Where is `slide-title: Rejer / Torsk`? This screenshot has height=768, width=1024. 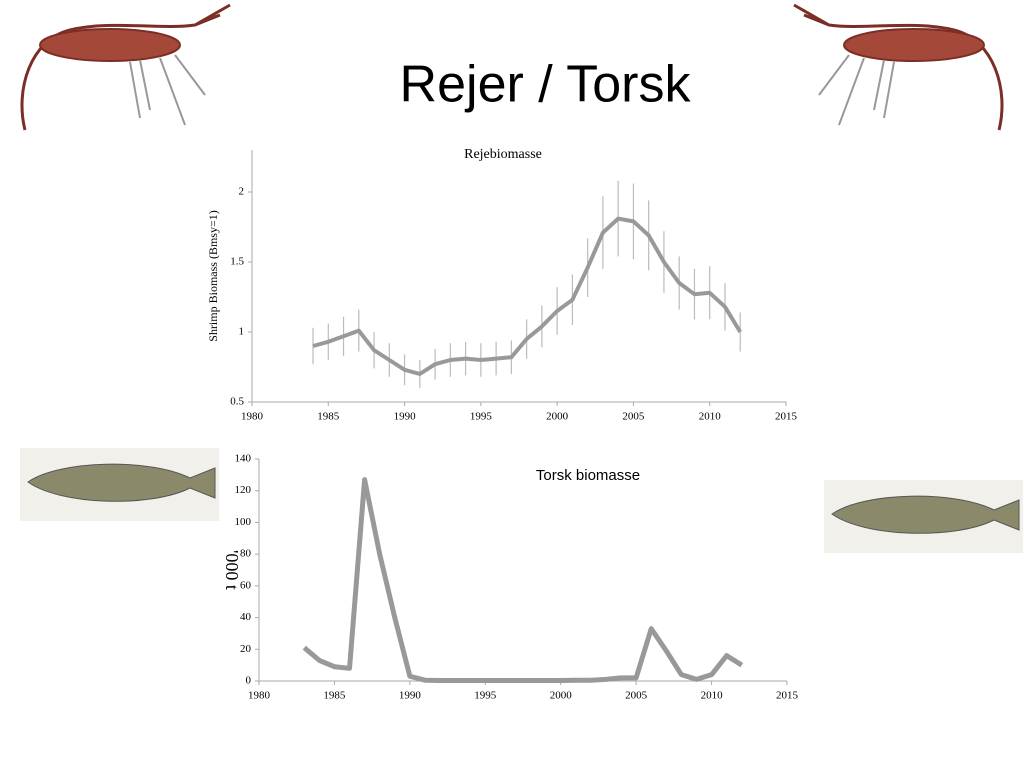 slide-title: Rejer / Torsk is located at coordinates (546, 85).